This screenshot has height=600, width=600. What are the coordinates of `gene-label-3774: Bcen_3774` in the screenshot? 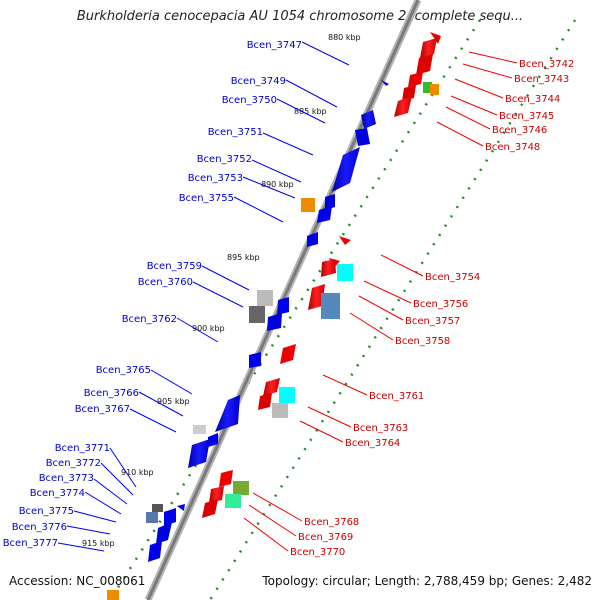 It's located at (57, 493).